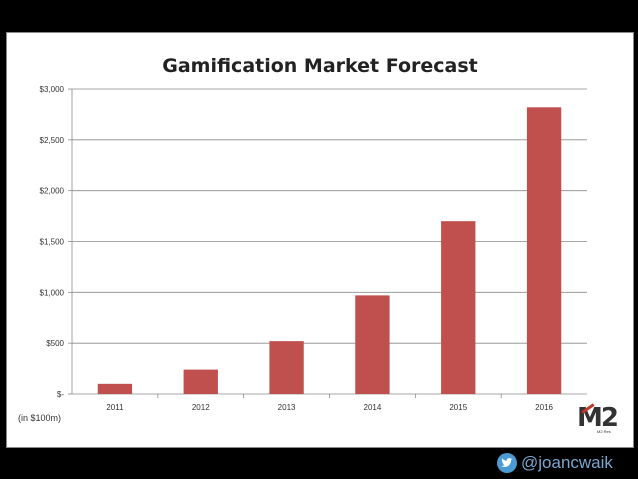  What do you see at coordinates (52, 242) in the screenshot?
I see `y-tick-label: $1,500` at bounding box center [52, 242].